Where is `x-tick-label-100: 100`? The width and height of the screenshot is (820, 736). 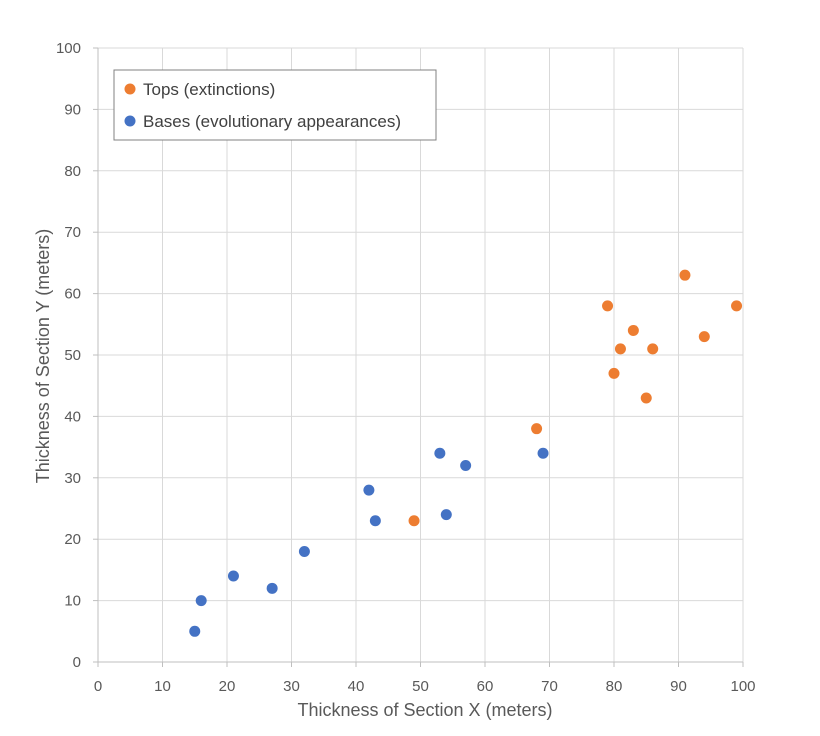 x-tick-label-100: 100 is located at coordinates (742, 686).